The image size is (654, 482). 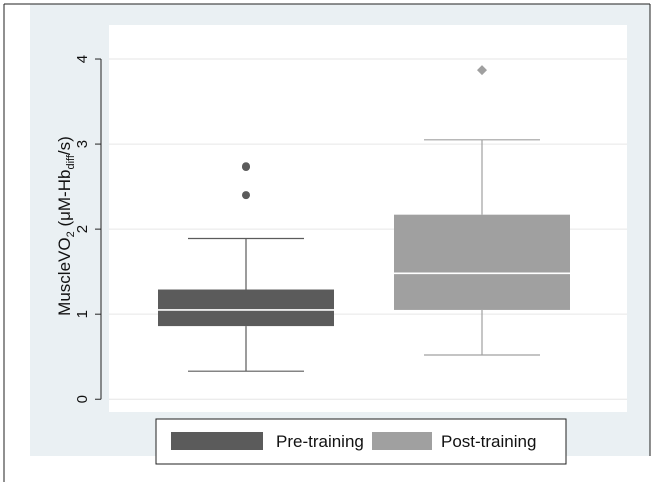 What do you see at coordinates (320, 441) in the screenshot?
I see `legend-label-pre-training: Pre-training` at bounding box center [320, 441].